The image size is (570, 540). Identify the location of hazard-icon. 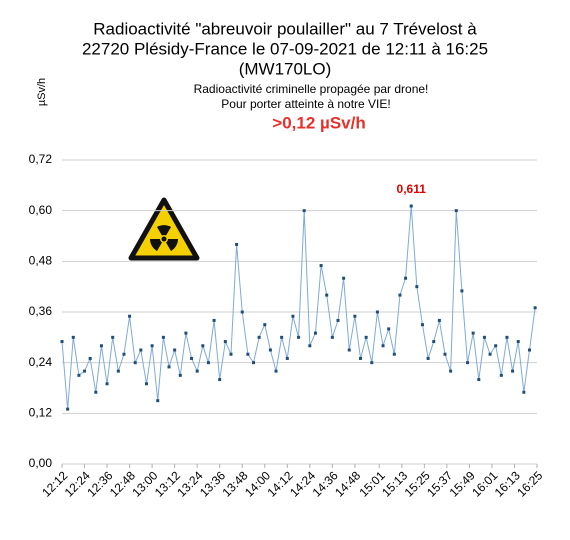
(164, 229).